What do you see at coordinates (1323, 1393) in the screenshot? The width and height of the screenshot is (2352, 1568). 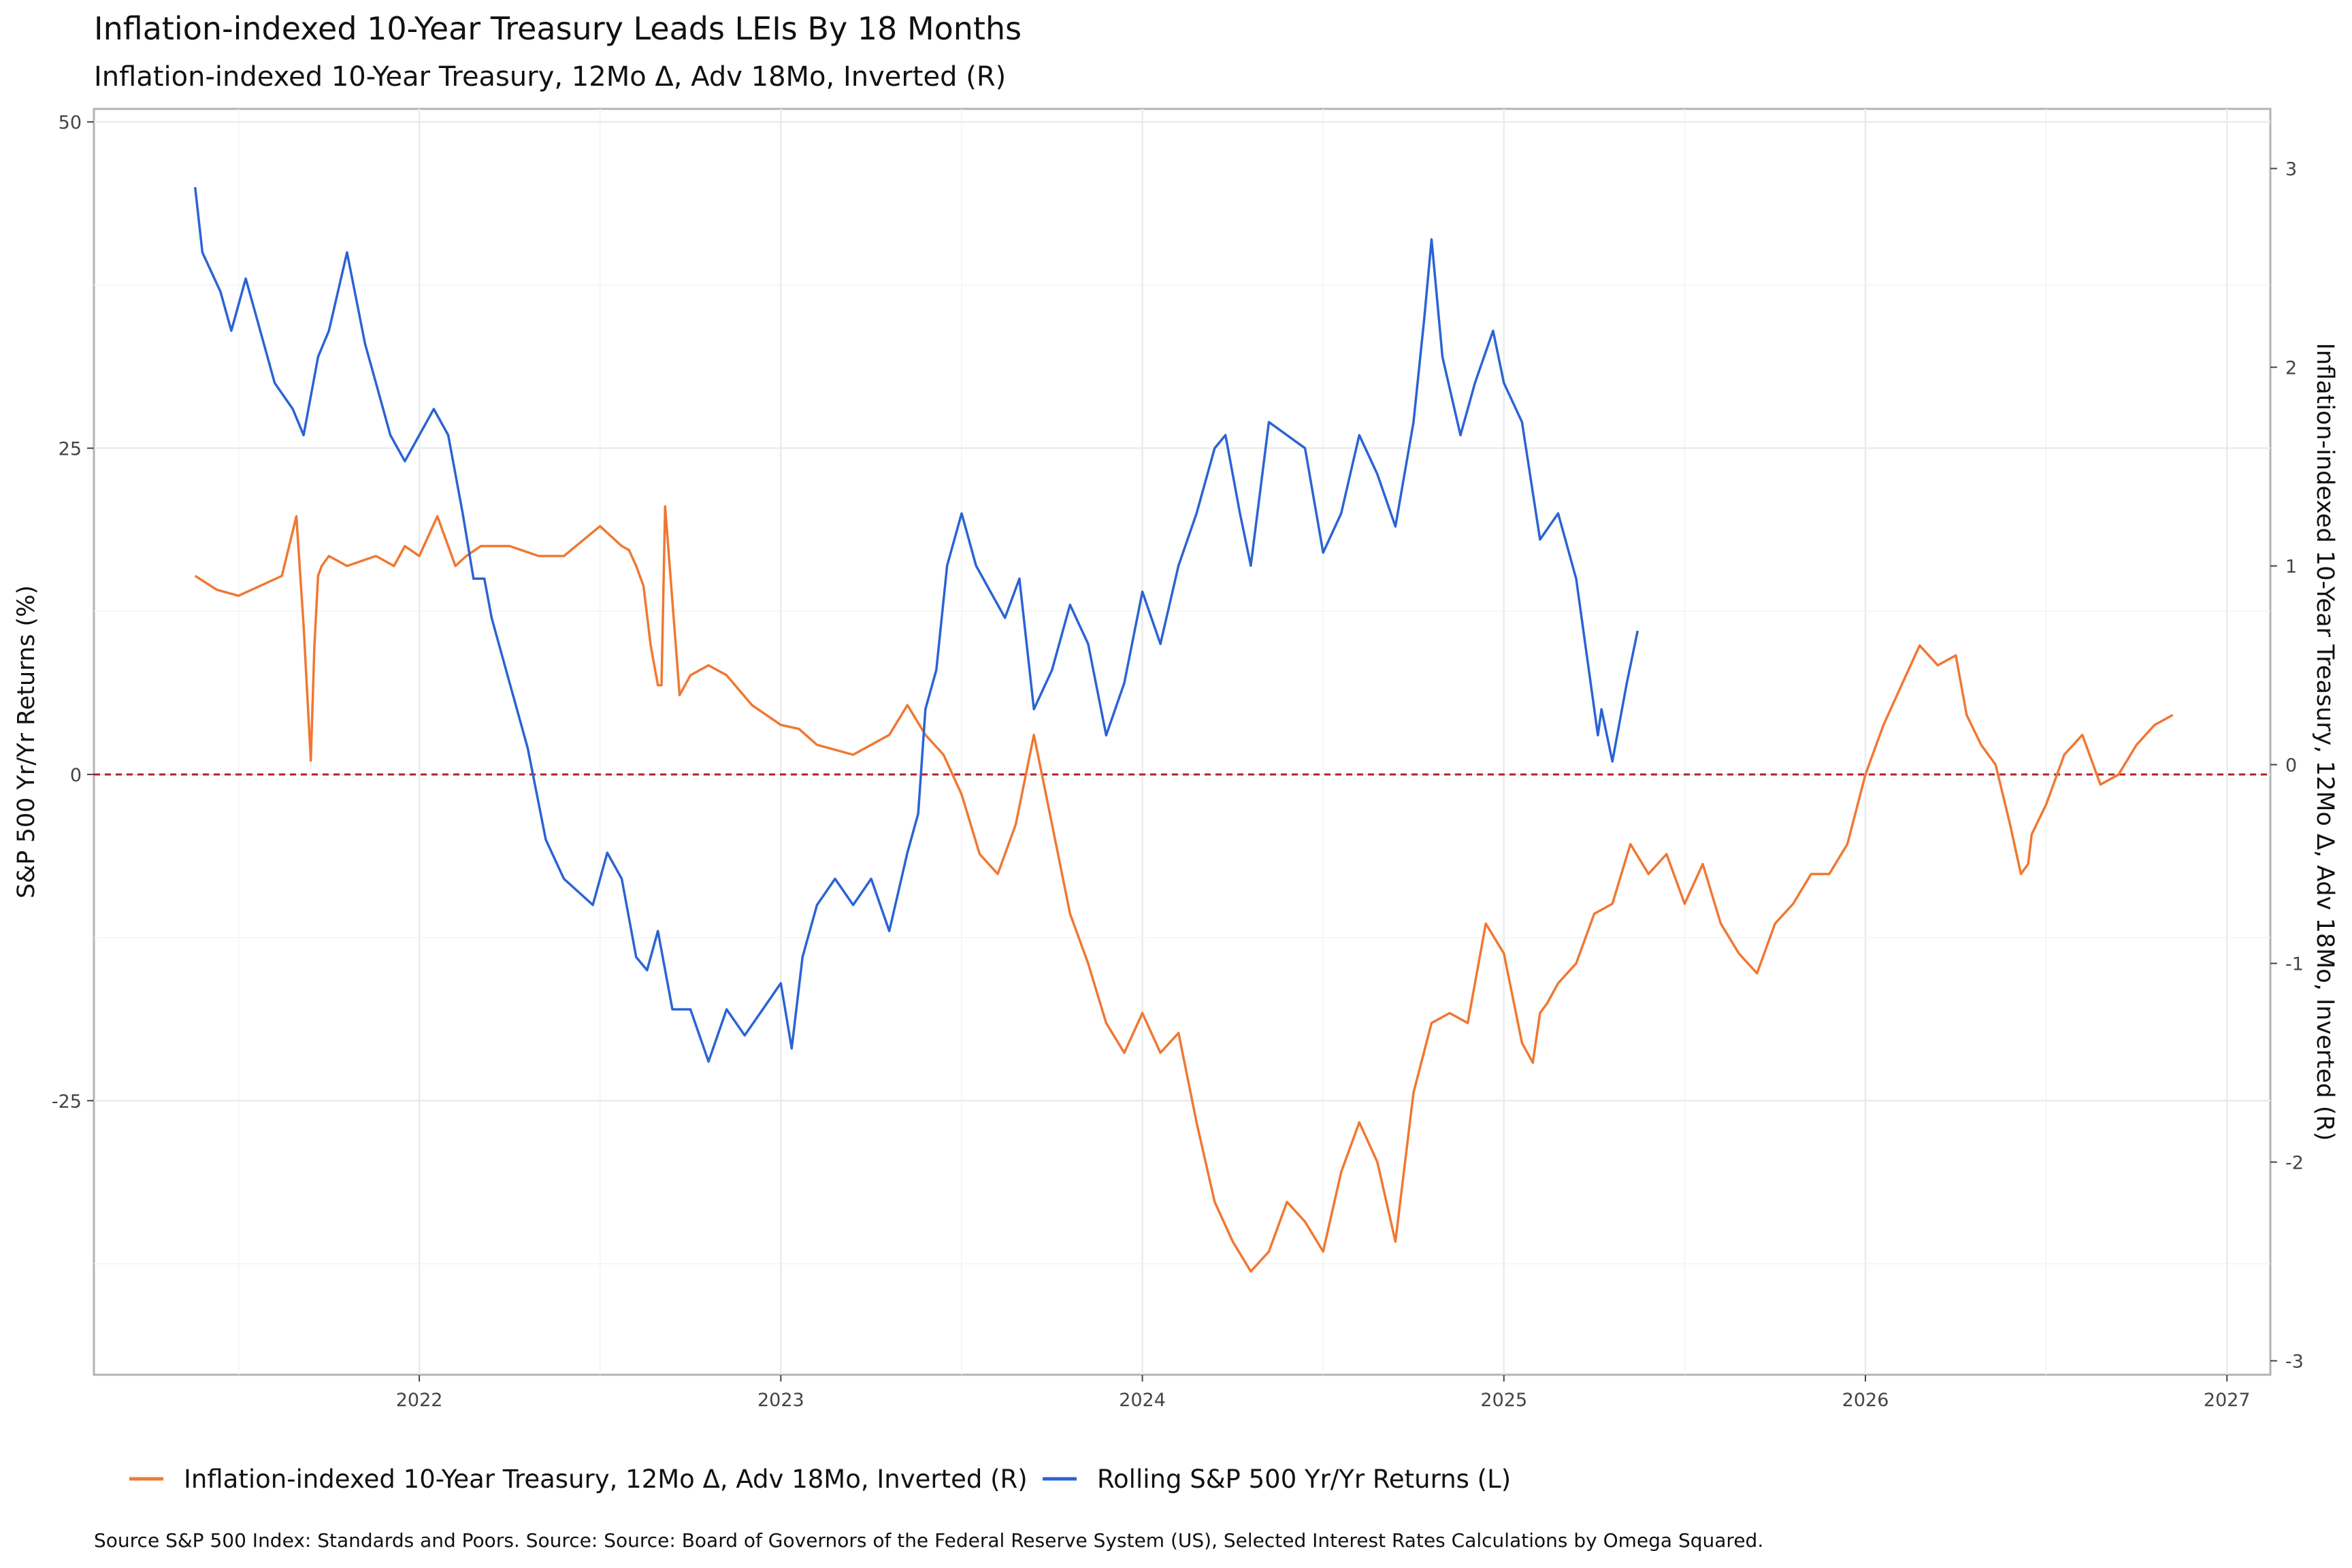 I see `x-axis: 2022 2023 2024 2025 2026 2027` at bounding box center [1323, 1393].